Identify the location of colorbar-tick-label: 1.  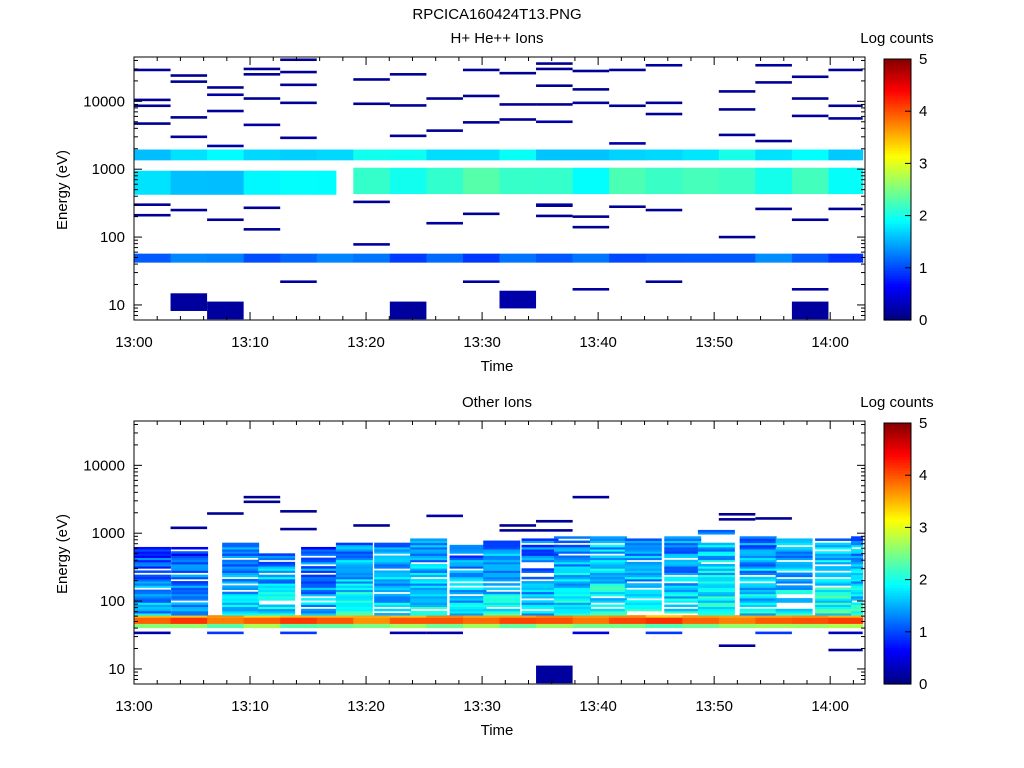
(923, 268).